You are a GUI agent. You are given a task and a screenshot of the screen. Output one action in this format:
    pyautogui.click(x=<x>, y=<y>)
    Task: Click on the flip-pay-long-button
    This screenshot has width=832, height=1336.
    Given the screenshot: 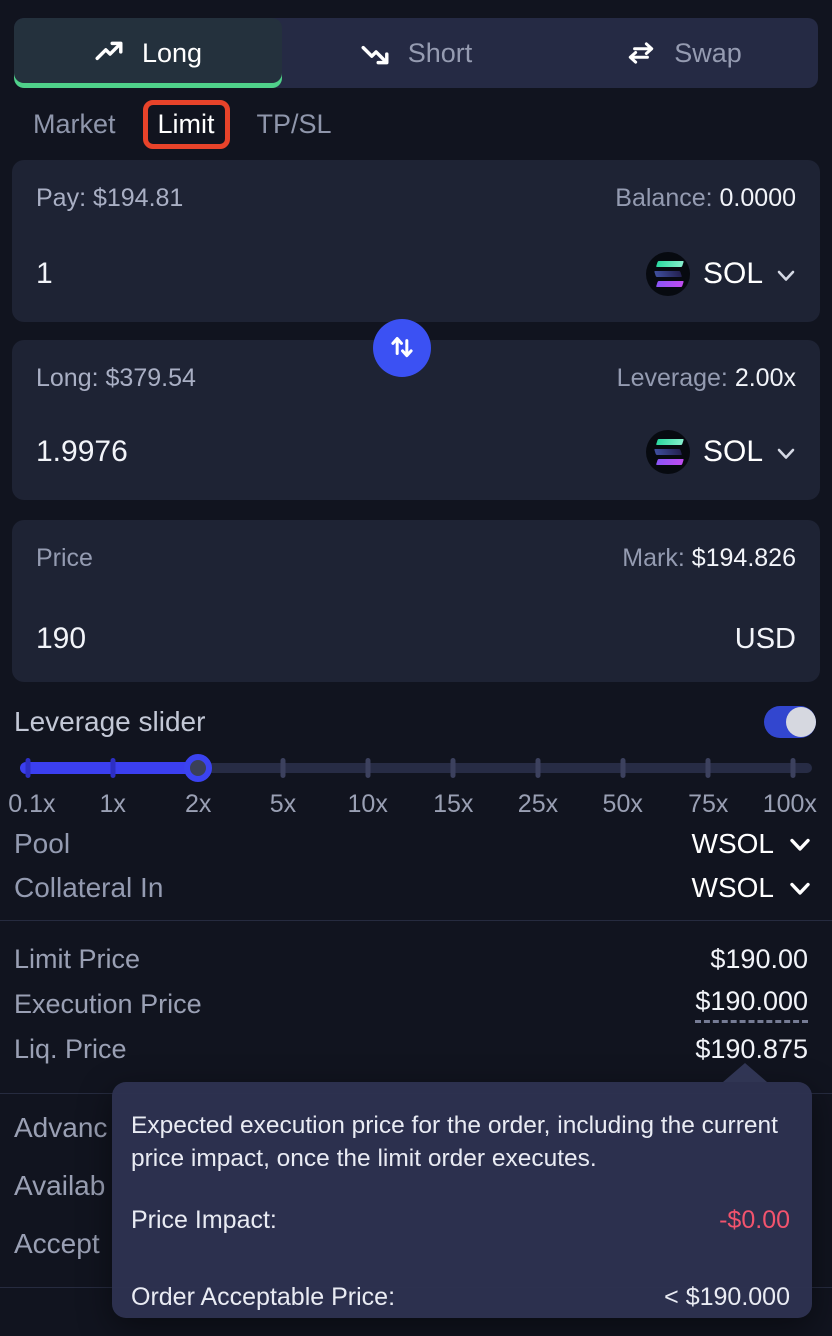 What is the action you would take?
    pyautogui.click(x=402, y=348)
    